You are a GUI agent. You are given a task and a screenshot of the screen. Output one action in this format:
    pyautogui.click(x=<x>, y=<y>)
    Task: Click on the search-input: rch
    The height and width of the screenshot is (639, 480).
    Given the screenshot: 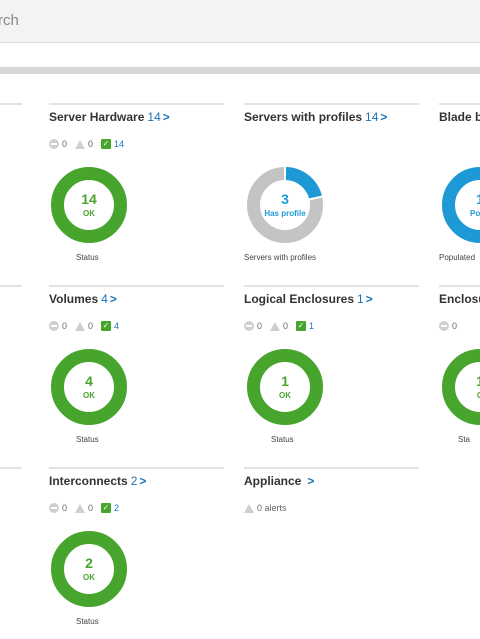 What is the action you would take?
    pyautogui.click(x=9, y=20)
    